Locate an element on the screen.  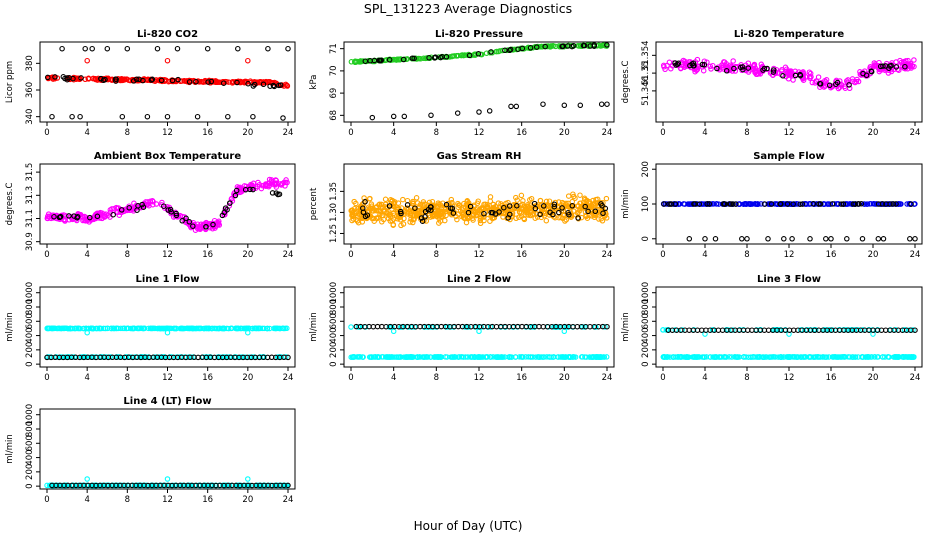
figure-title: SPL_131223 Average Diagnostics is located at coordinates (468, 8).